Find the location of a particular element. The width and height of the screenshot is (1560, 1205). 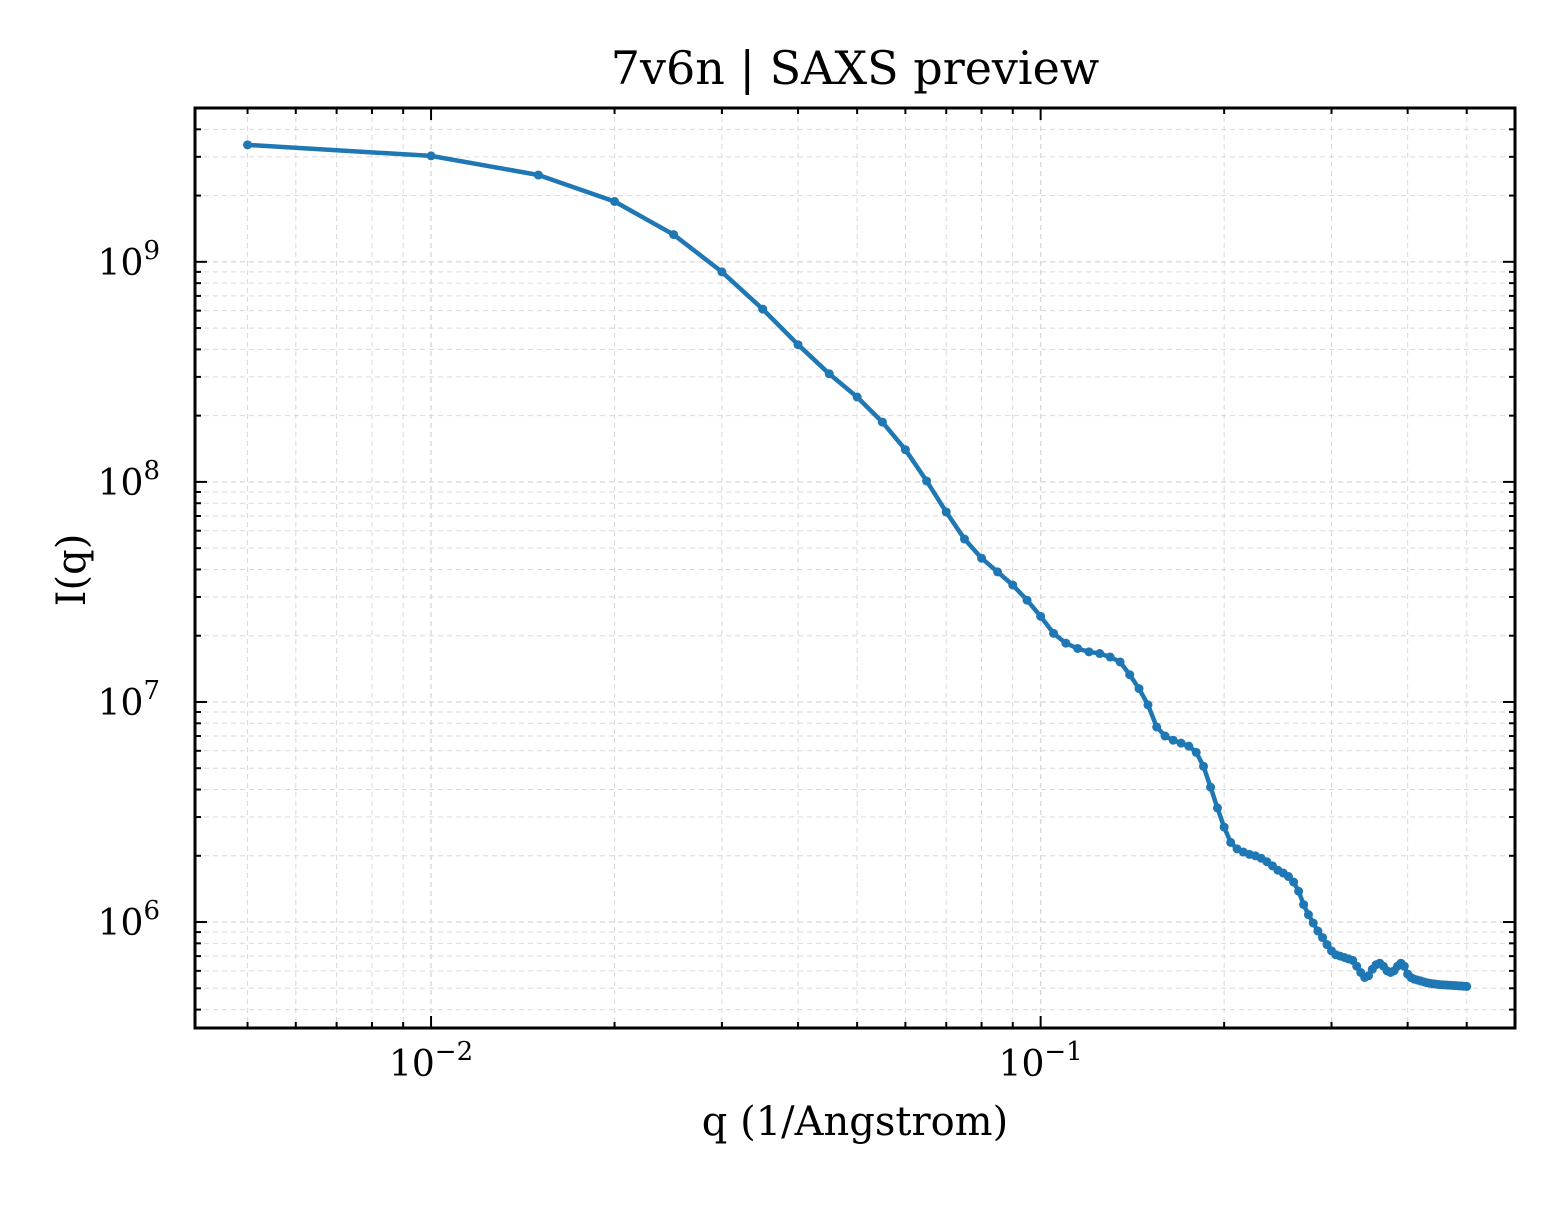

y-tick-label: 10⁹ is located at coordinates (129, 260).